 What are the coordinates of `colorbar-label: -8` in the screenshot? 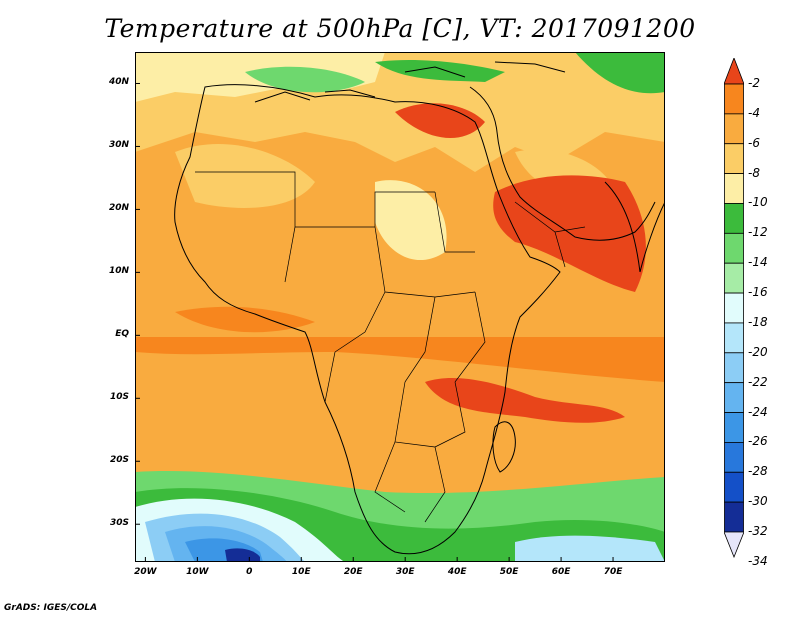 It's located at (754, 172).